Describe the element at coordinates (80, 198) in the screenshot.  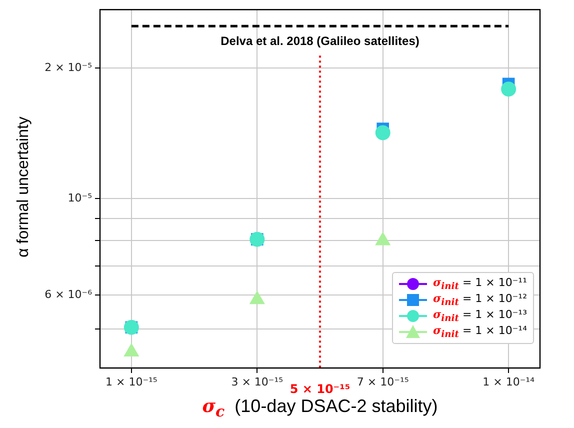
I see `y-tick-label: 10⁻⁵` at that location.